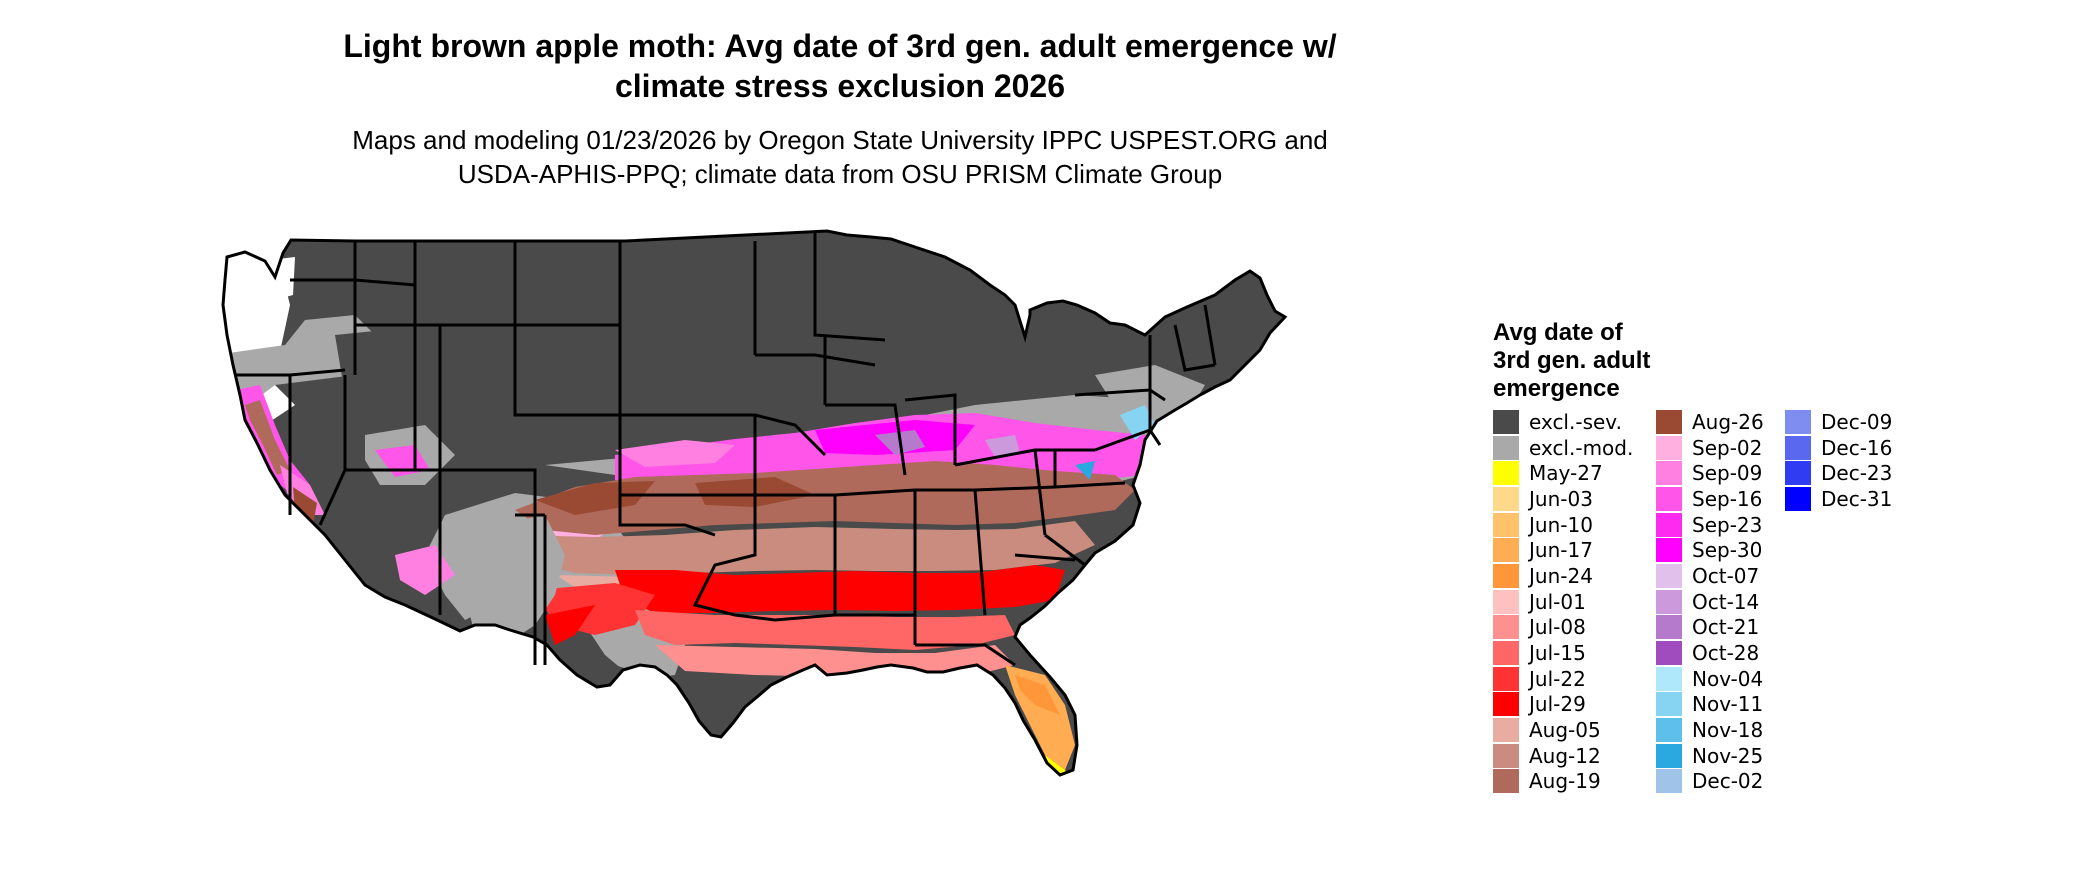 This screenshot has height=892, width=2100. I want to click on legend-item: Dec-09, so click(1838, 422).